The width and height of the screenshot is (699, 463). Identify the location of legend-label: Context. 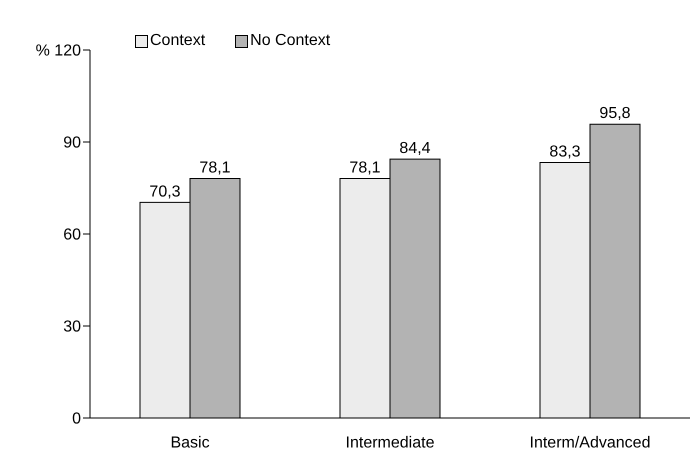
(177, 41).